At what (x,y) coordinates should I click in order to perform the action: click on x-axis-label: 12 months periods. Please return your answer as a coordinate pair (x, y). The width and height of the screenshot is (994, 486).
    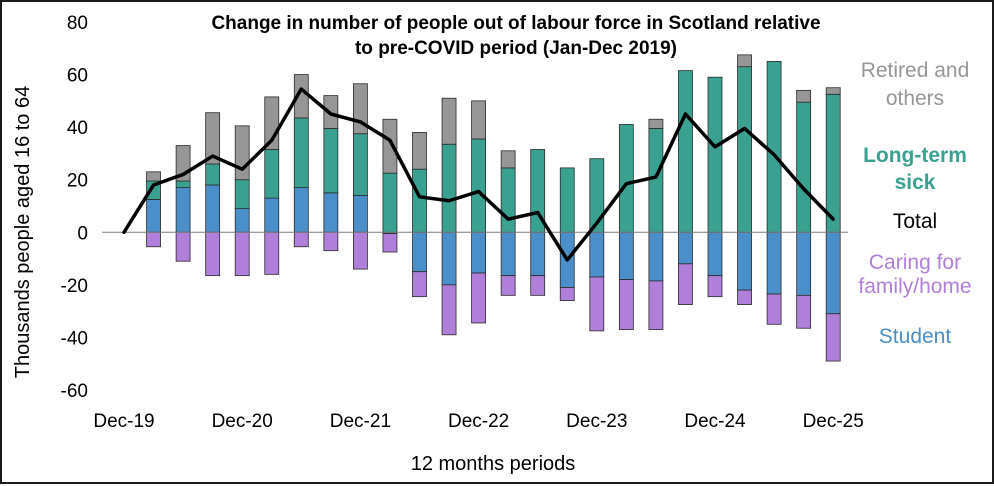
    Looking at the image, I should click on (493, 464).